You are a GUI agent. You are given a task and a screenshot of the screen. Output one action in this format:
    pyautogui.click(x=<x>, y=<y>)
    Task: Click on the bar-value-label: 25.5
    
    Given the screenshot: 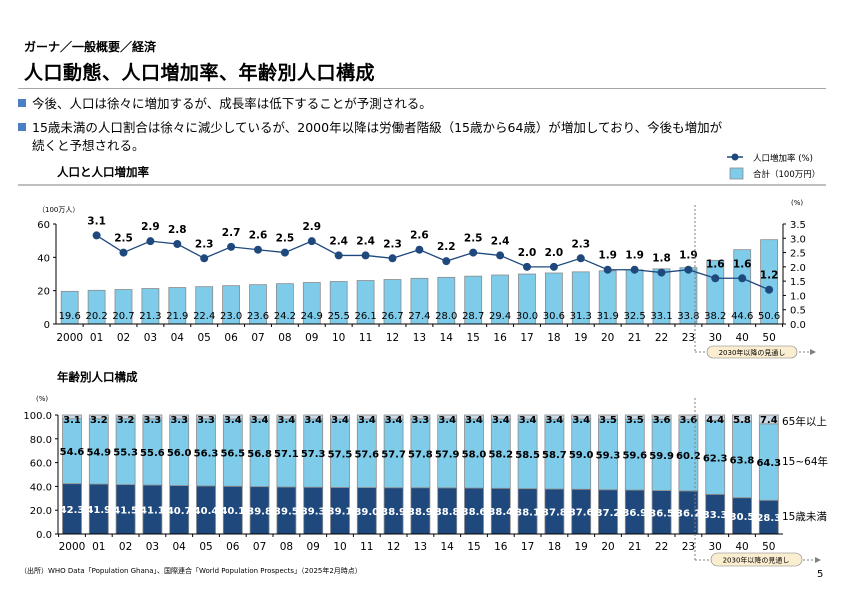 What is the action you would take?
    pyautogui.click(x=339, y=316)
    